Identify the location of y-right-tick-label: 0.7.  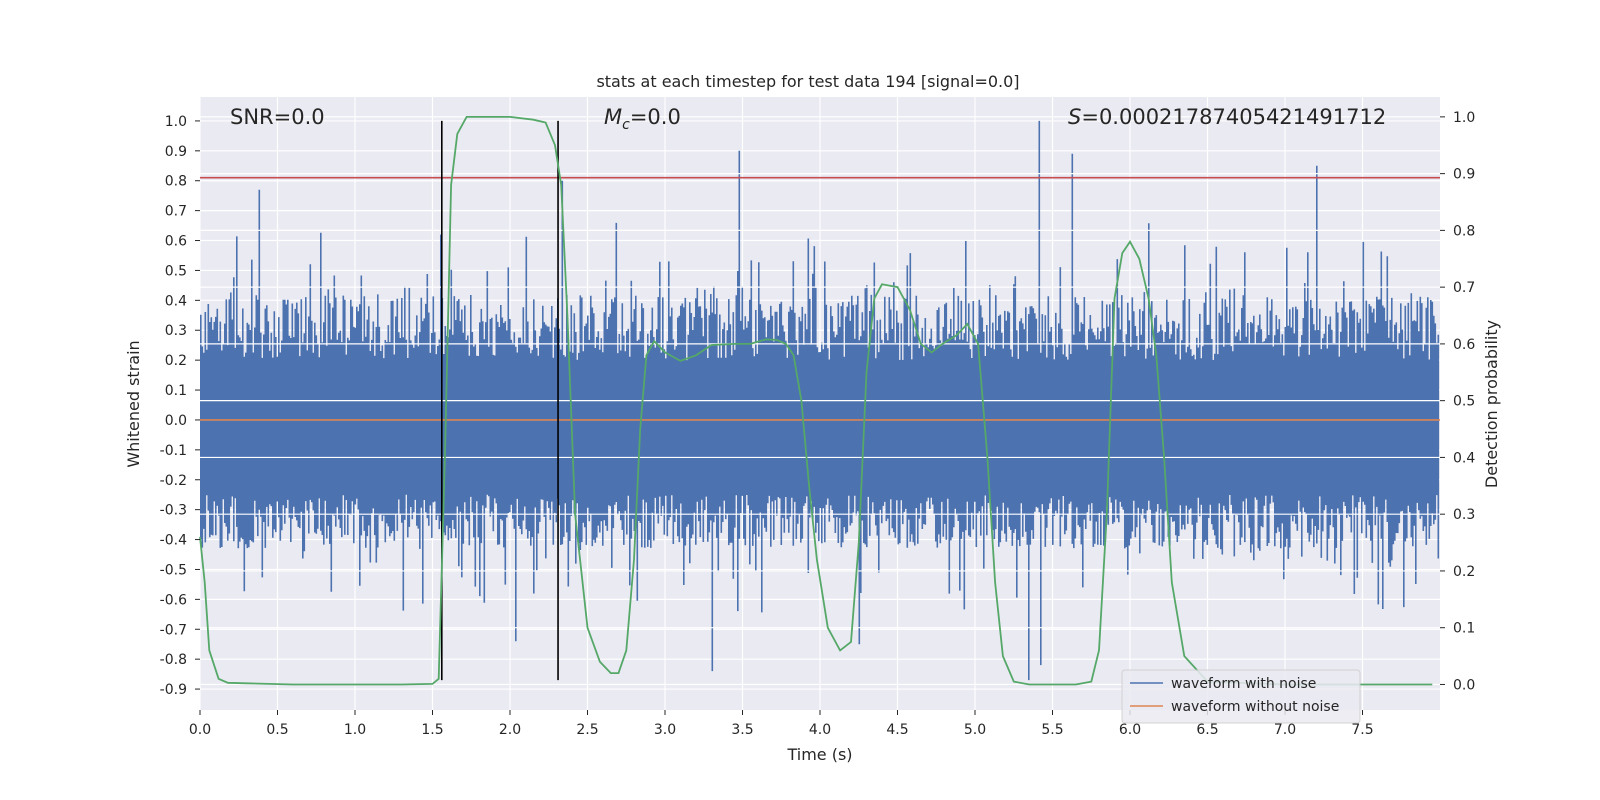
(1464, 288).